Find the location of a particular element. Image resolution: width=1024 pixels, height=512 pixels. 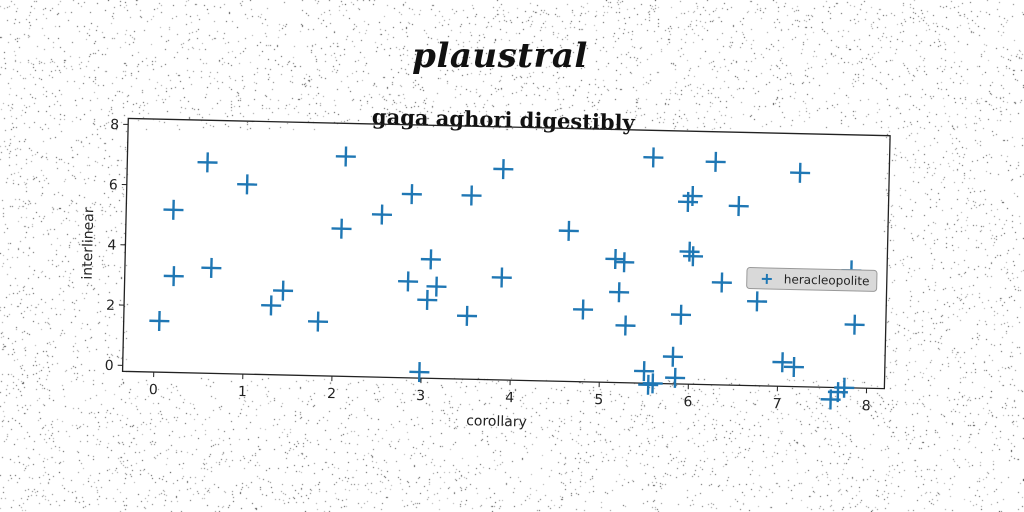

legend-marker is located at coordinates (766, 278).